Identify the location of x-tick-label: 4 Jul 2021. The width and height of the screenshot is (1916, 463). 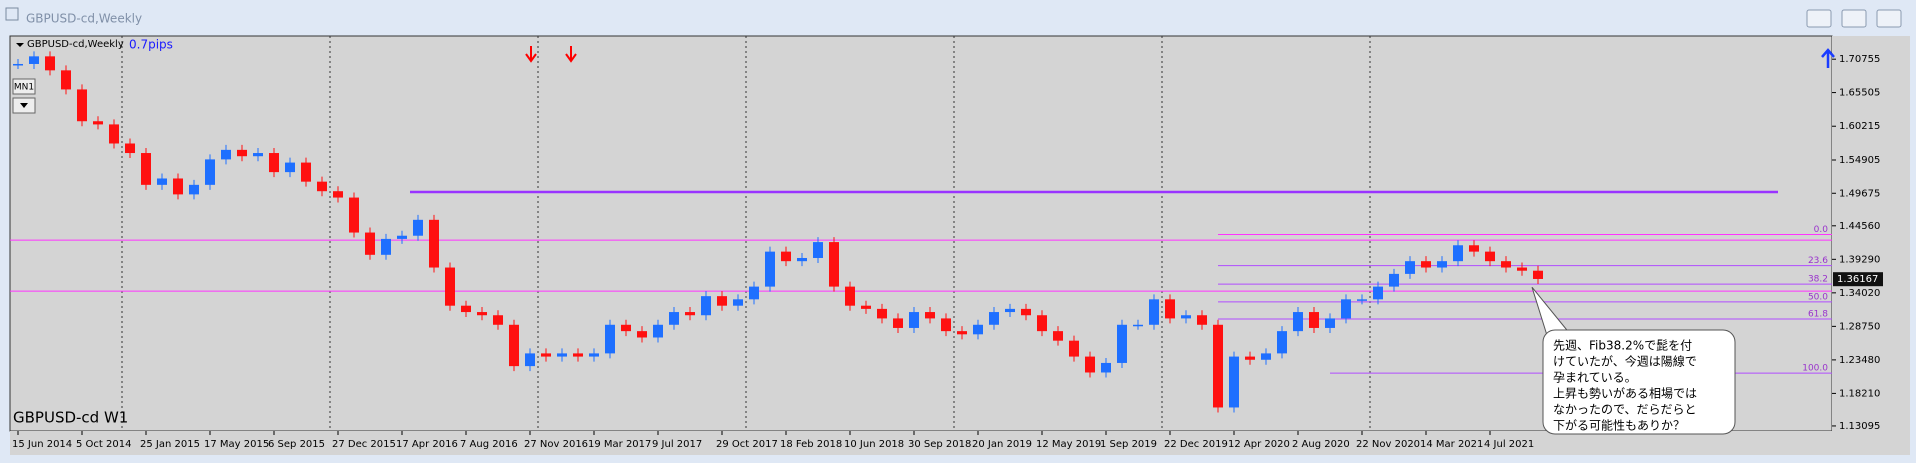
(1509, 444).